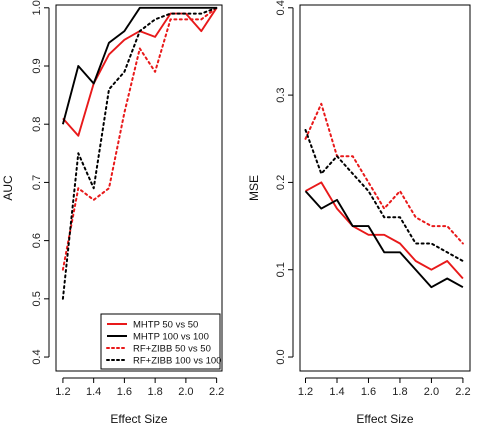 The image size is (477, 429). Describe the element at coordinates (281, 269) in the screenshot. I see `y-tick-label: 0.1` at that location.